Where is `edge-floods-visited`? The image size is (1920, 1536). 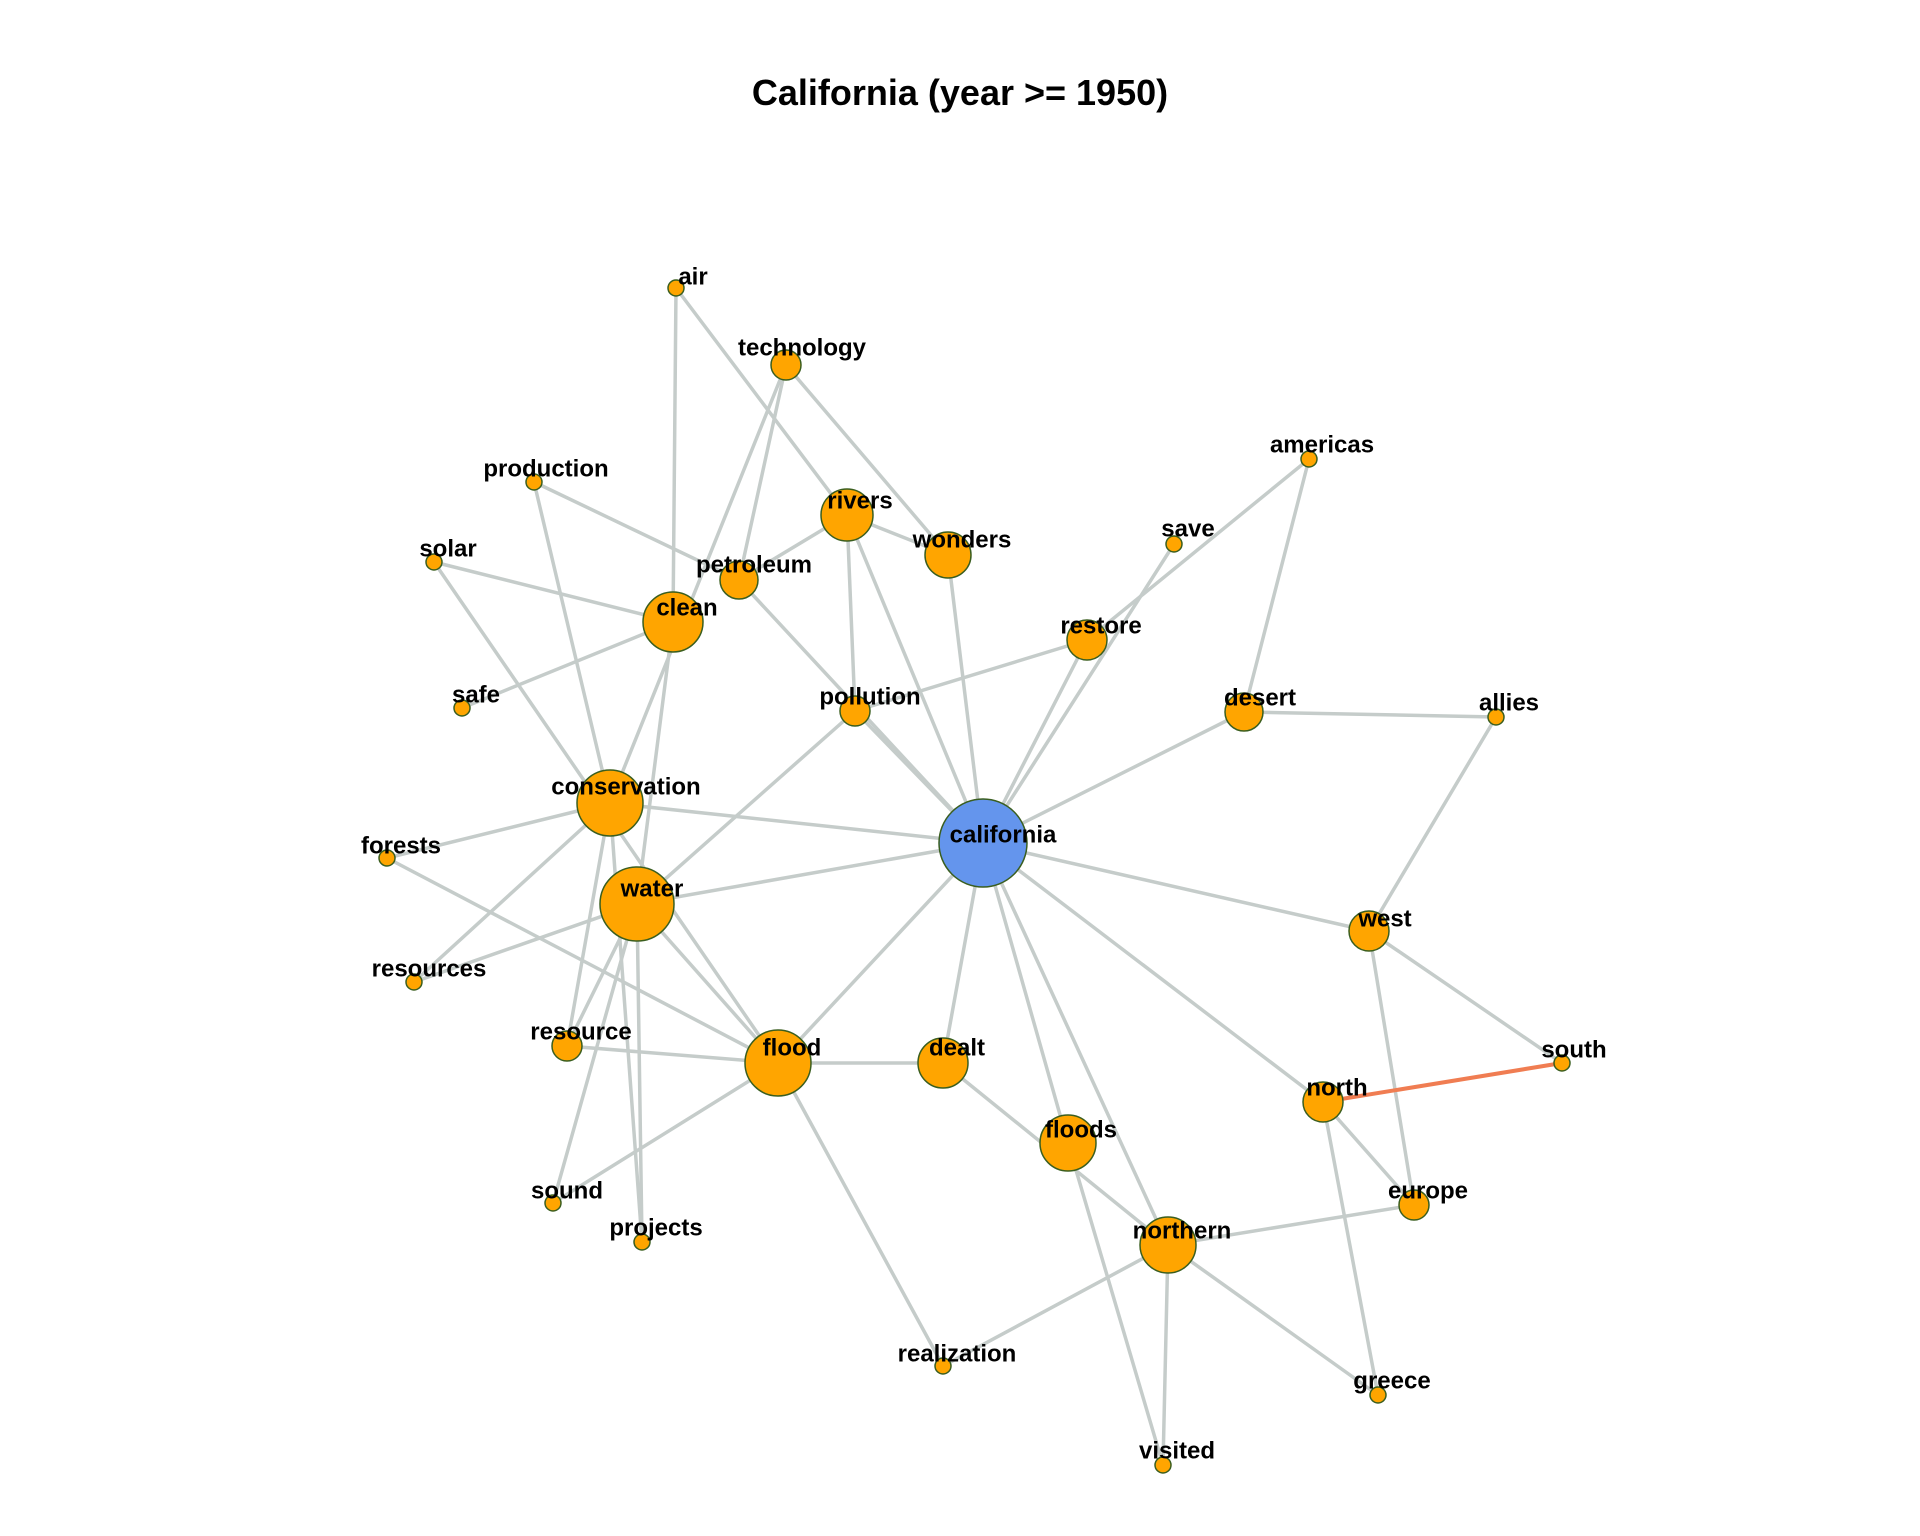 edge-floods-visited is located at coordinates (1115, 1304).